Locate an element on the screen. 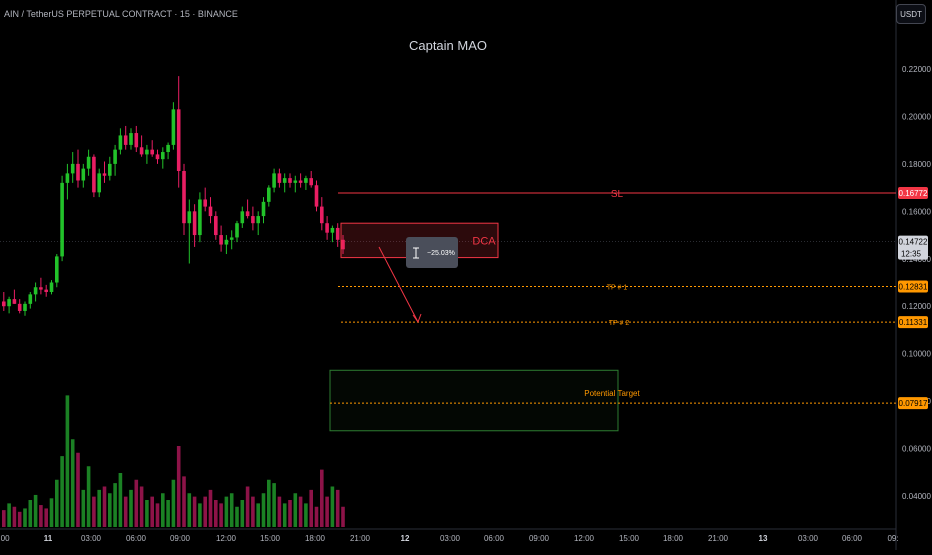 The image size is (932, 555). tp2-label: TP # 2 is located at coordinates (619, 323).